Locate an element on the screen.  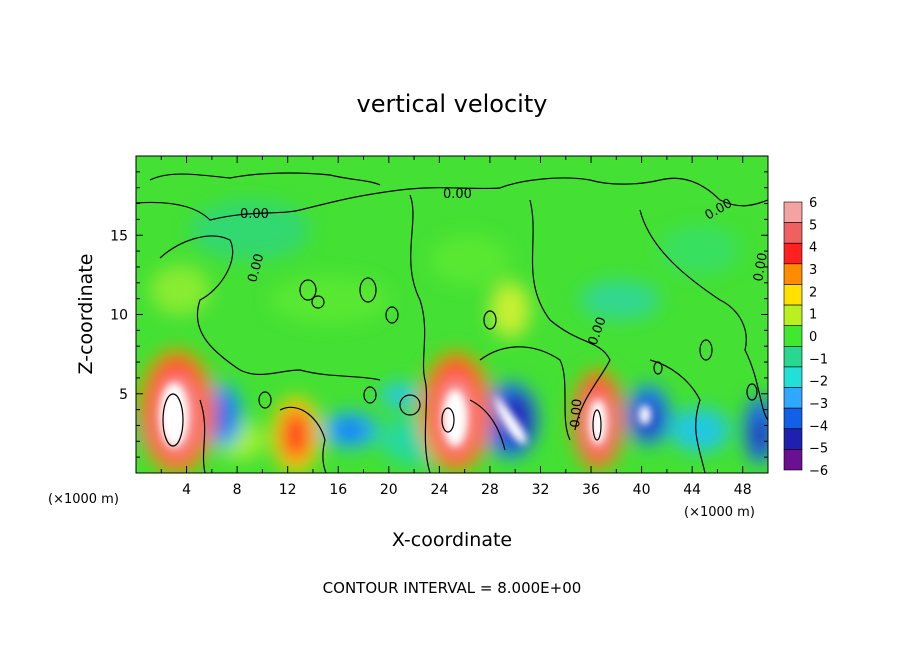
x-tick-label: 8 is located at coordinates (237, 490).